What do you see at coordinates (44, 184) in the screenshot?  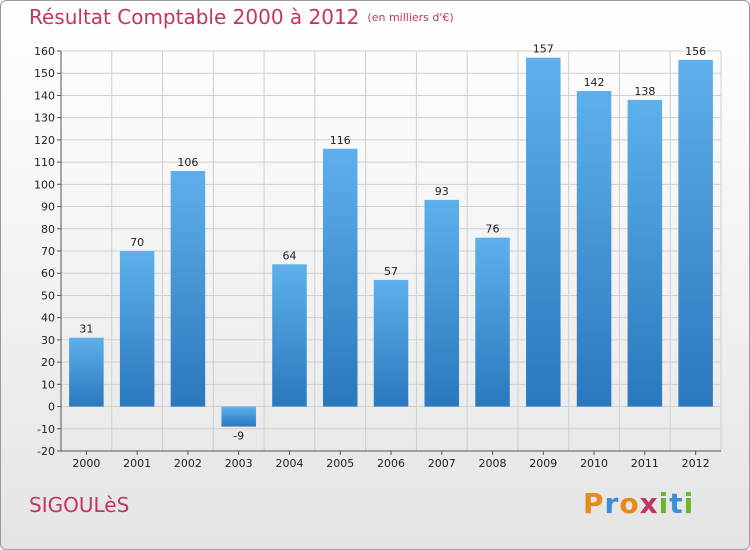 I see `y-tick-label: 100` at bounding box center [44, 184].